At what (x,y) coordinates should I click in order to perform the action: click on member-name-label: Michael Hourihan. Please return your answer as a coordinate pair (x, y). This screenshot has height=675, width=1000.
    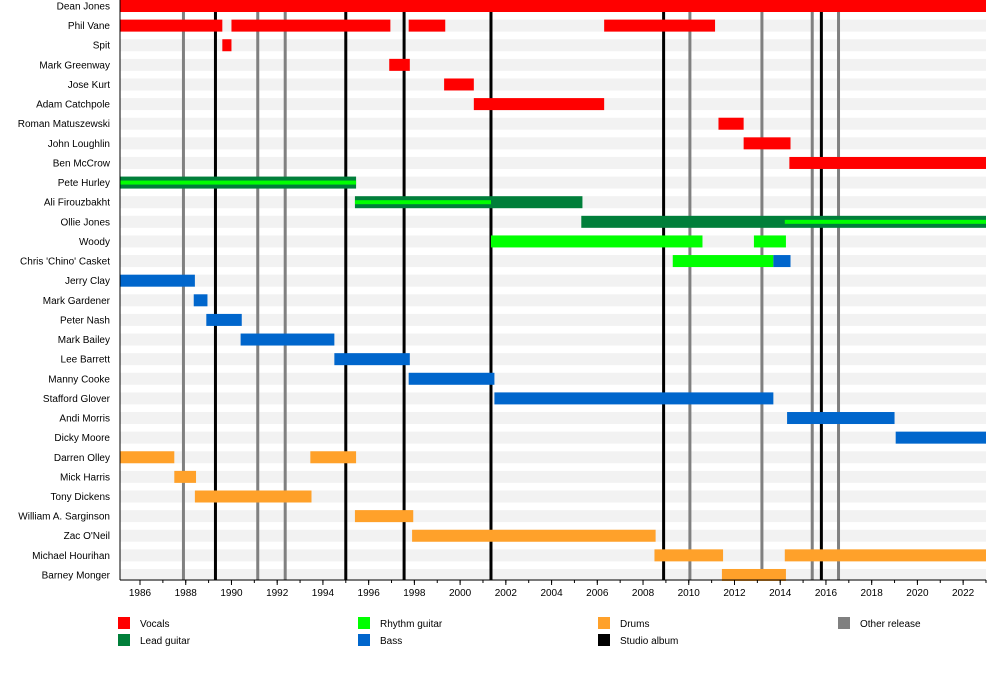
    Looking at the image, I should click on (71, 556).